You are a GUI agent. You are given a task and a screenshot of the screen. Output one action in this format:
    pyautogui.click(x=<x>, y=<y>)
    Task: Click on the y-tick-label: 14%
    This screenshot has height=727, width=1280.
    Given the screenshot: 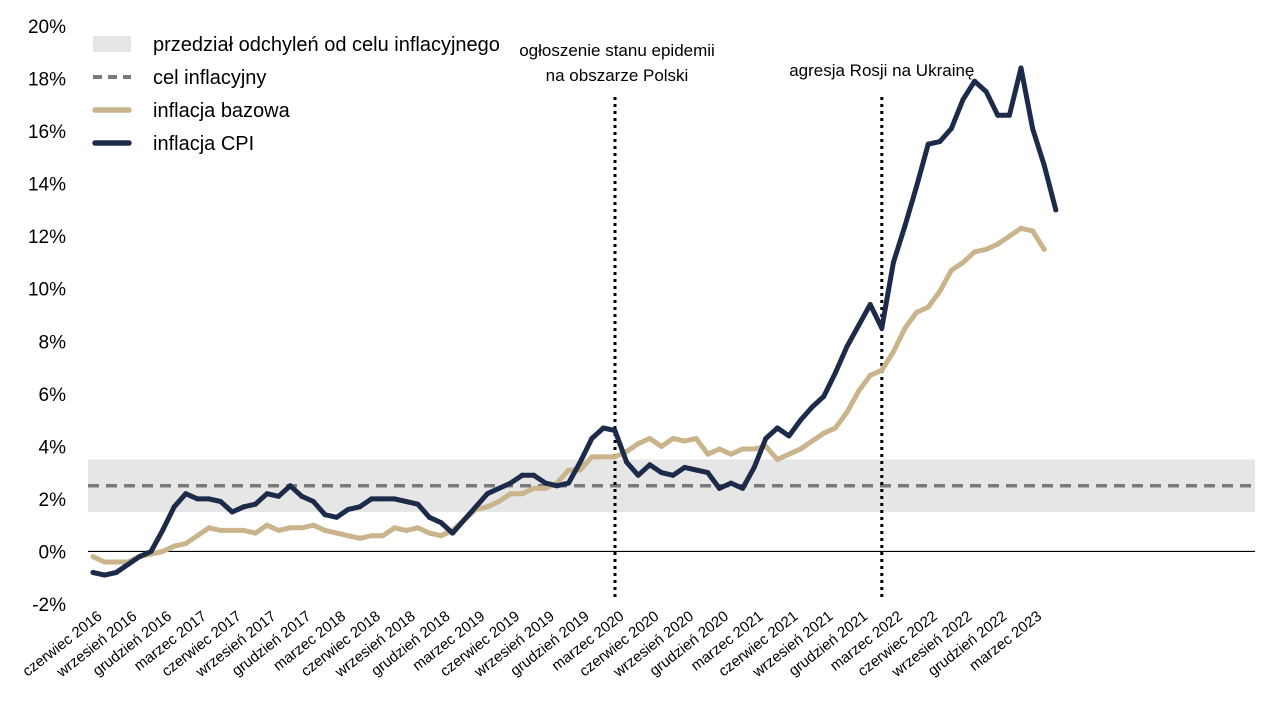 What is the action you would take?
    pyautogui.click(x=47, y=185)
    